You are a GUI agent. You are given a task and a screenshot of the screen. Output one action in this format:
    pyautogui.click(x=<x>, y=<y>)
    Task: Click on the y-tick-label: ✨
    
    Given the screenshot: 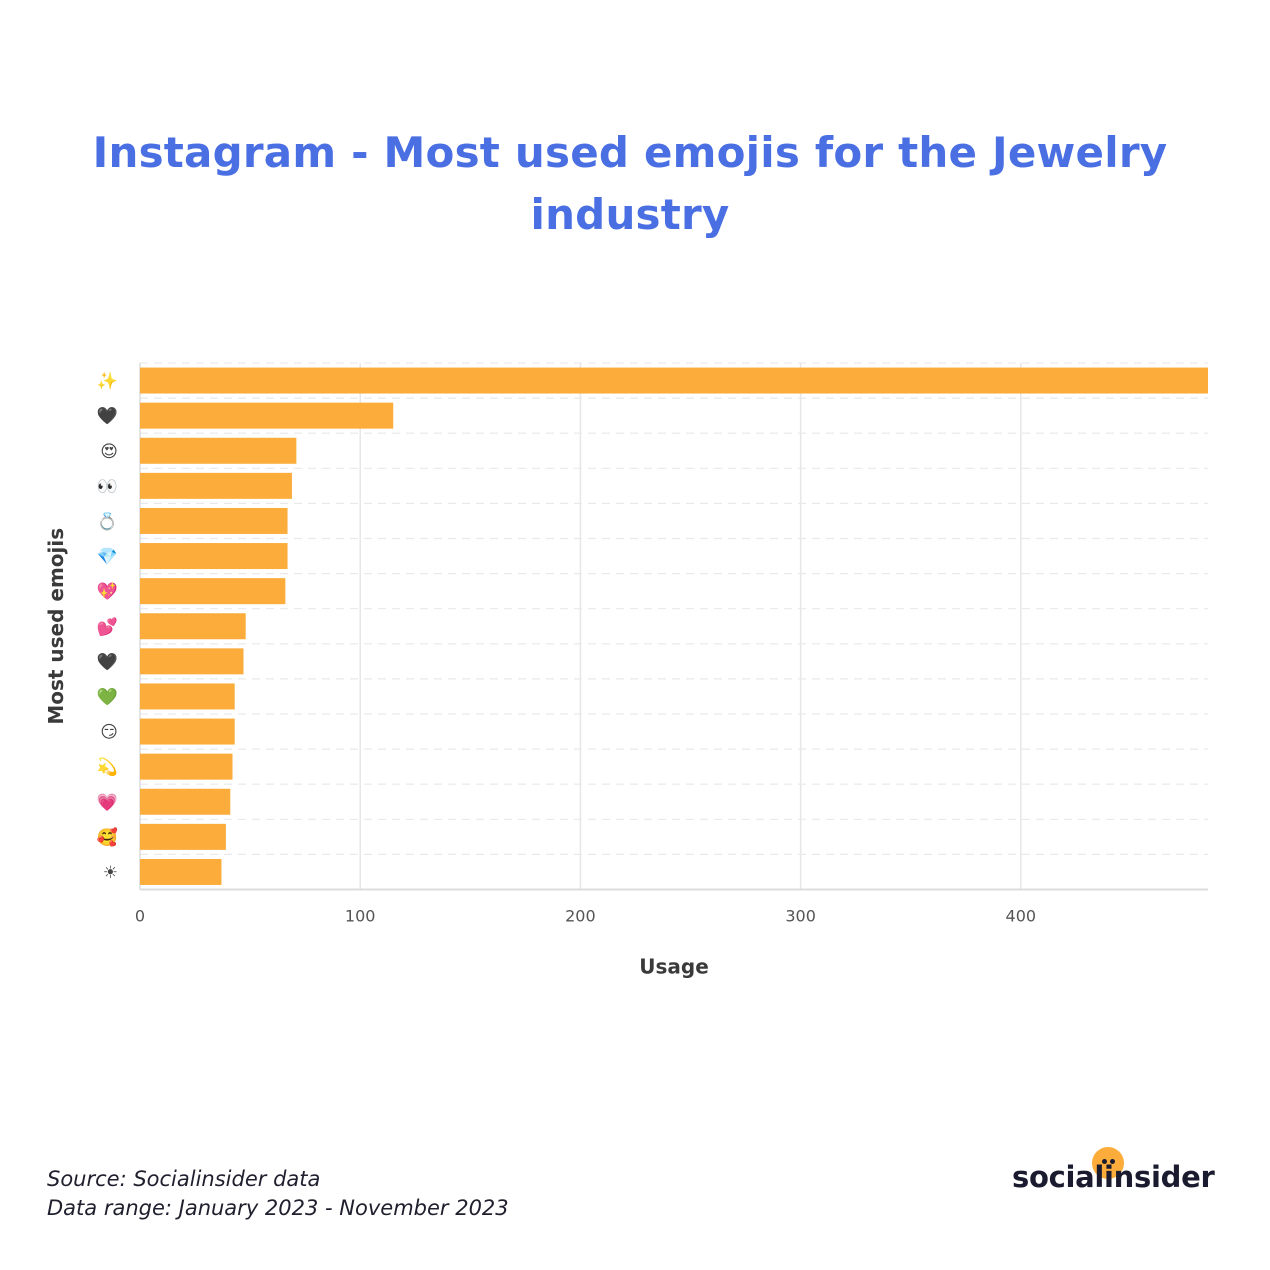 What is the action you would take?
    pyautogui.click(x=107, y=382)
    